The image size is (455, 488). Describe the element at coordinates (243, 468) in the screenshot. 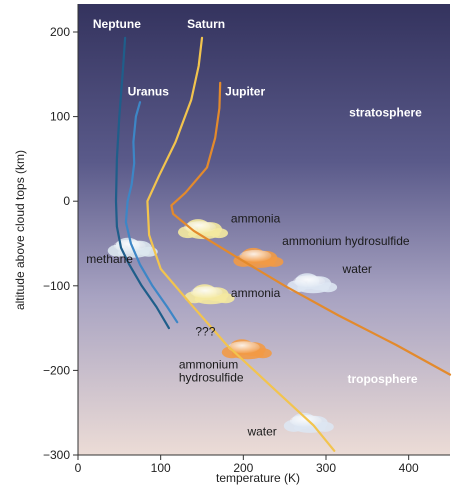

I see `x-tick-label: 200` at that location.